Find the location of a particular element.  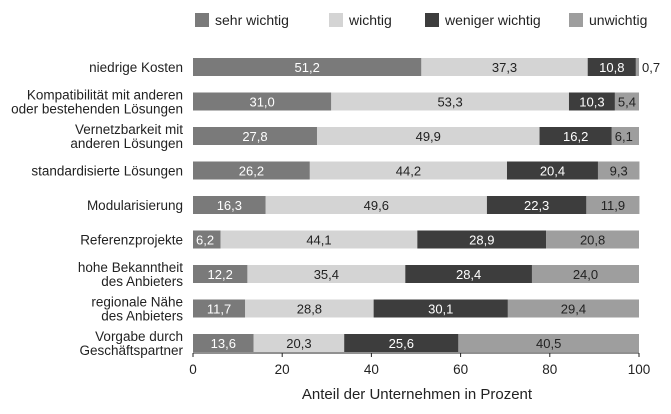

legend-label-wichtig: wichtig is located at coordinates (370, 20).